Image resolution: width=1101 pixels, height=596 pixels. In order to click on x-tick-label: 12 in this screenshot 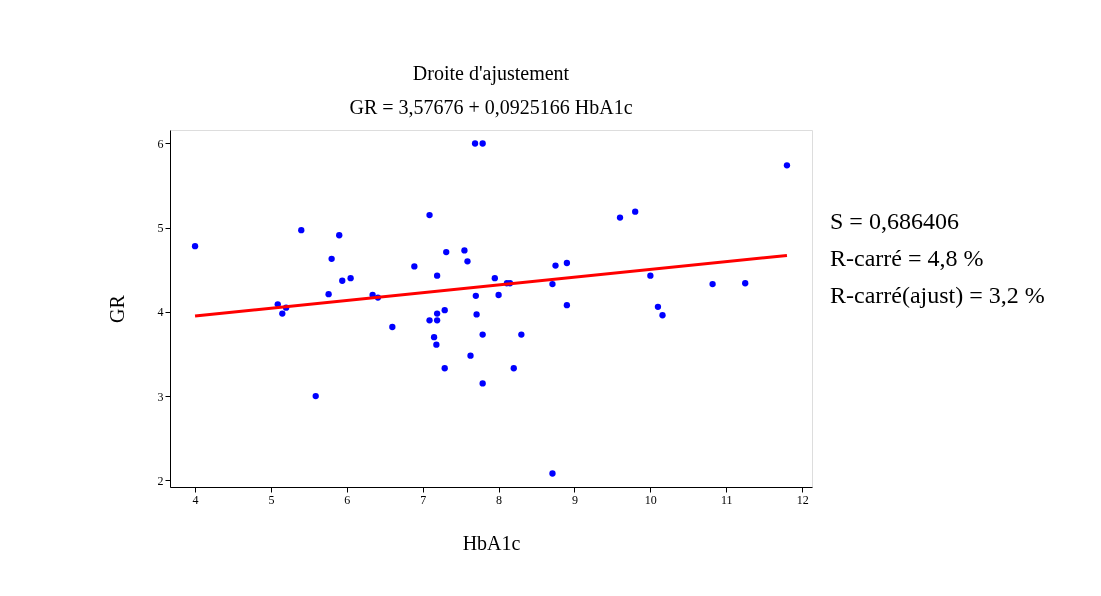, I will do `click(802, 499)`.